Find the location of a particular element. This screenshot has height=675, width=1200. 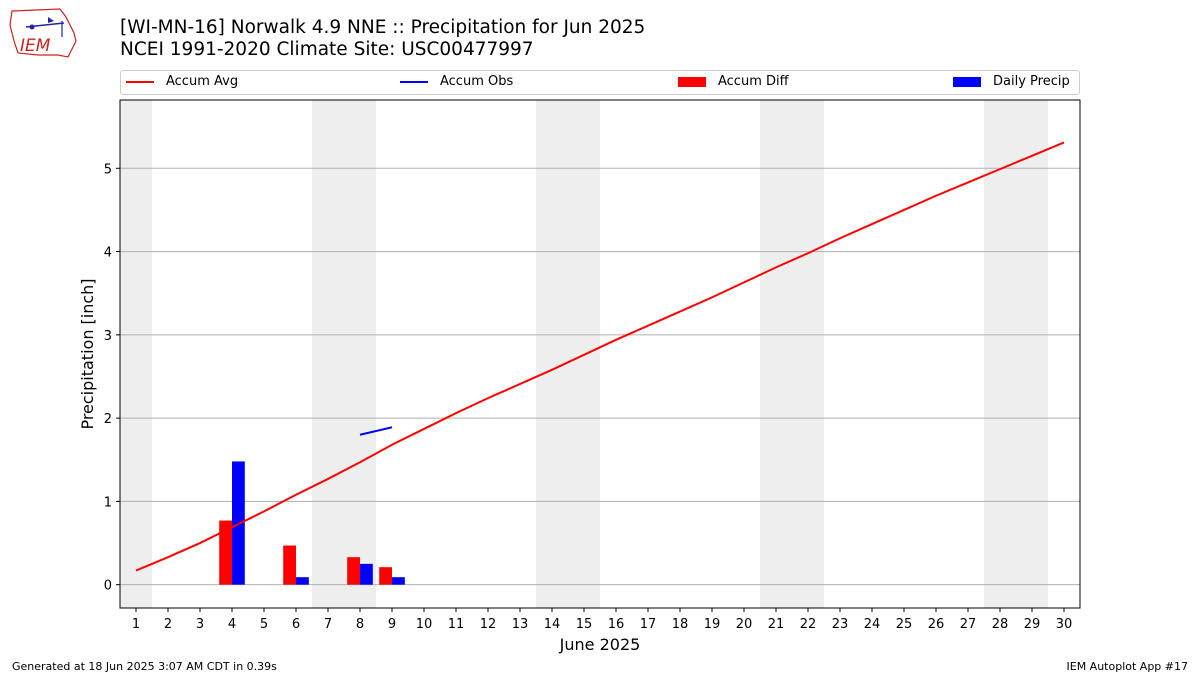

x-tick-label: 30 is located at coordinates (1064, 624).